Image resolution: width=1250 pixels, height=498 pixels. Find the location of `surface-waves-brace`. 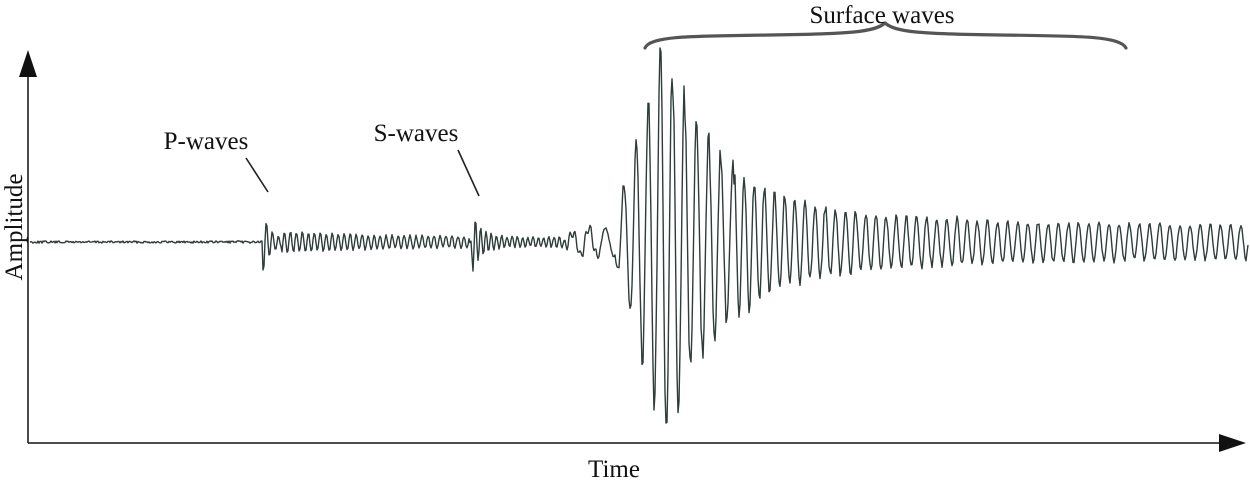

surface-waves-brace is located at coordinates (885, 35).